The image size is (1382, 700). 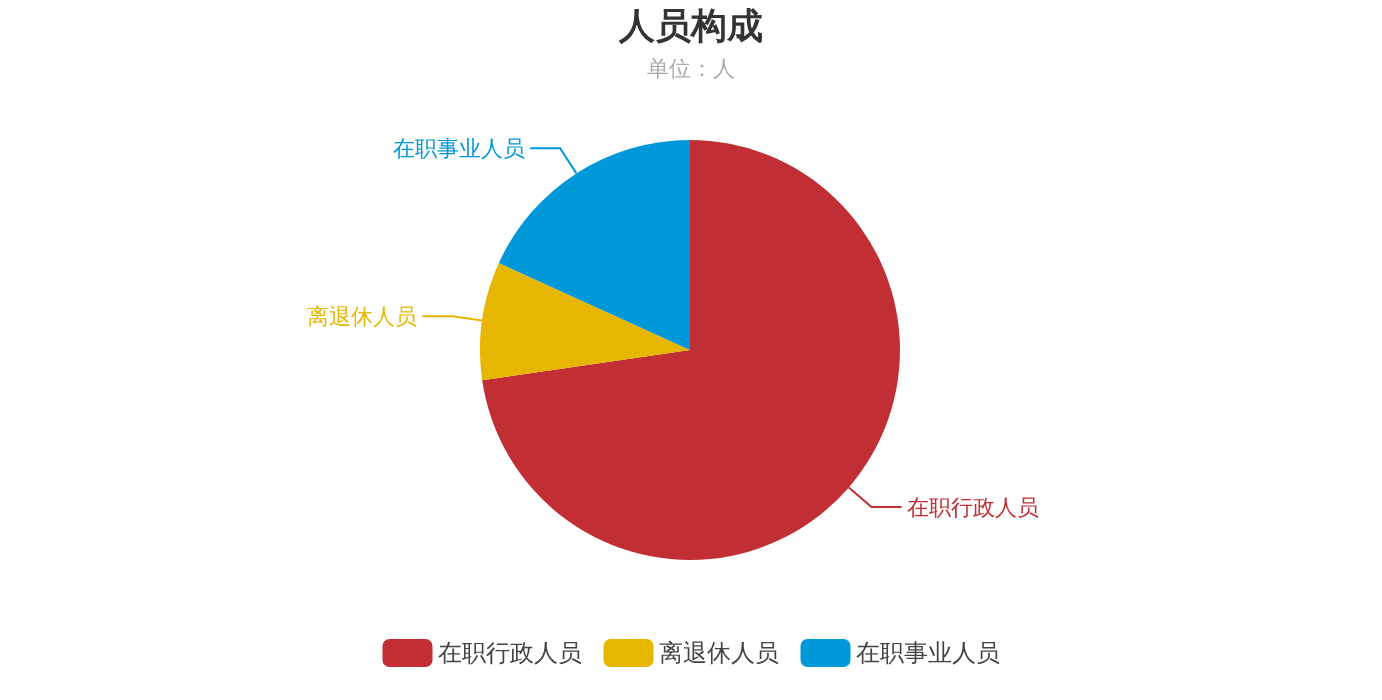 What do you see at coordinates (691, 68) in the screenshot?
I see `chart-subtitle: 单位：人` at bounding box center [691, 68].